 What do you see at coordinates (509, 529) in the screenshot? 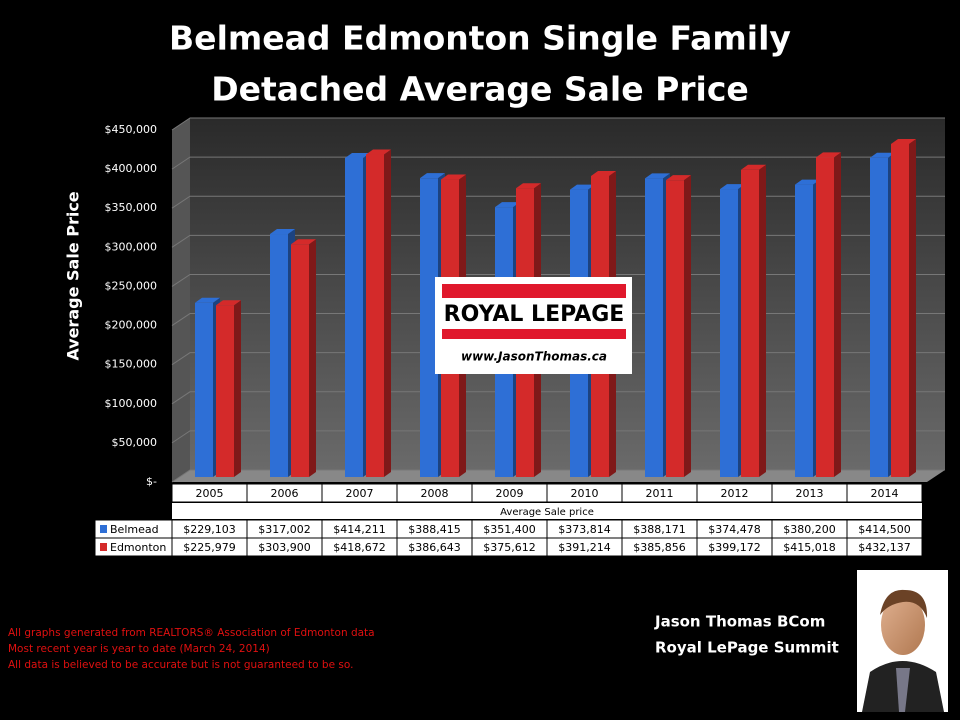
I see `table-value: $351,400` at bounding box center [509, 529].